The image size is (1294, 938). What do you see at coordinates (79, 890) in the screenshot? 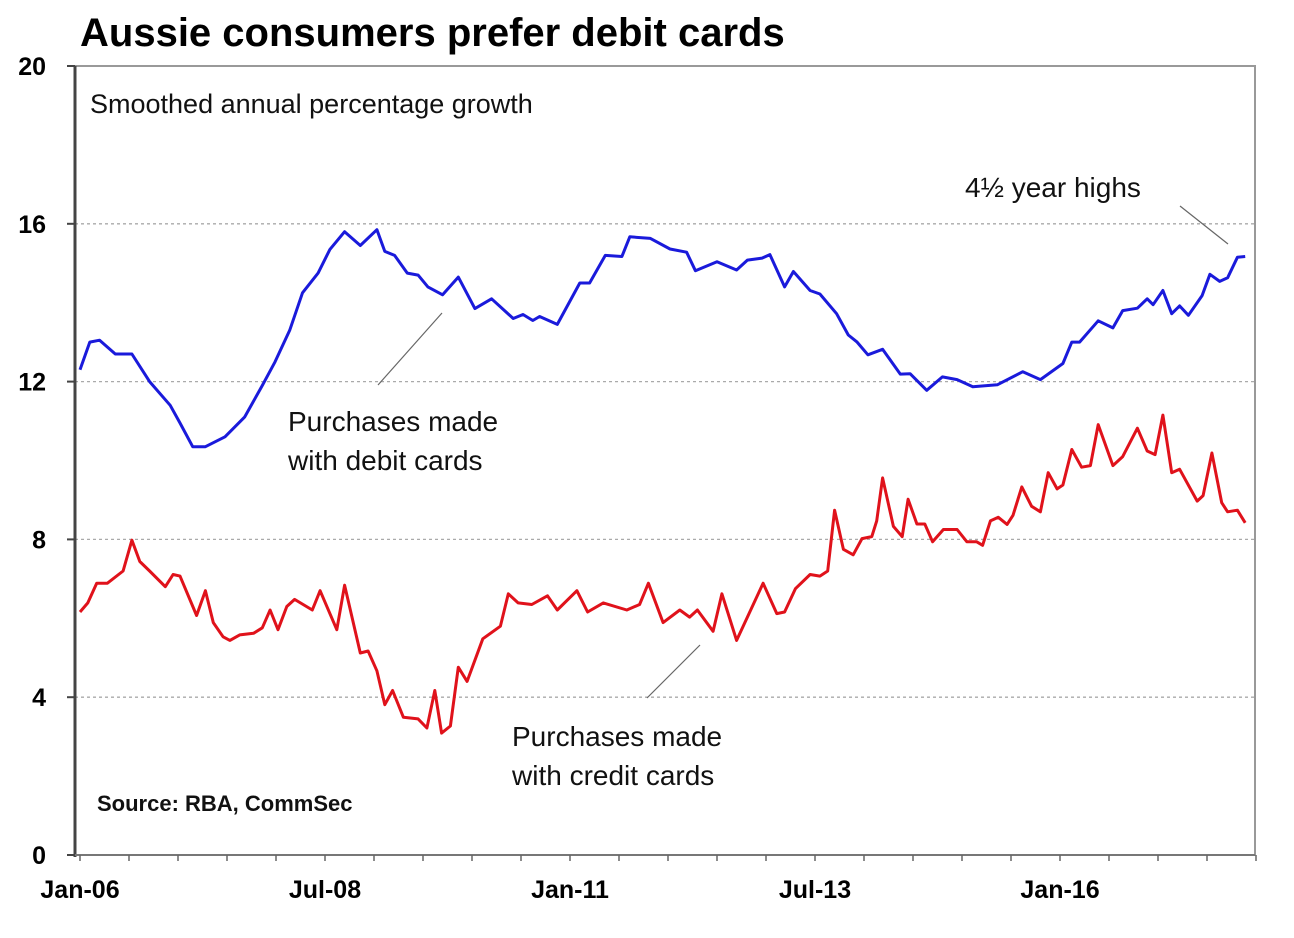
I see `x-tick-label: Jan-06` at bounding box center [79, 890].